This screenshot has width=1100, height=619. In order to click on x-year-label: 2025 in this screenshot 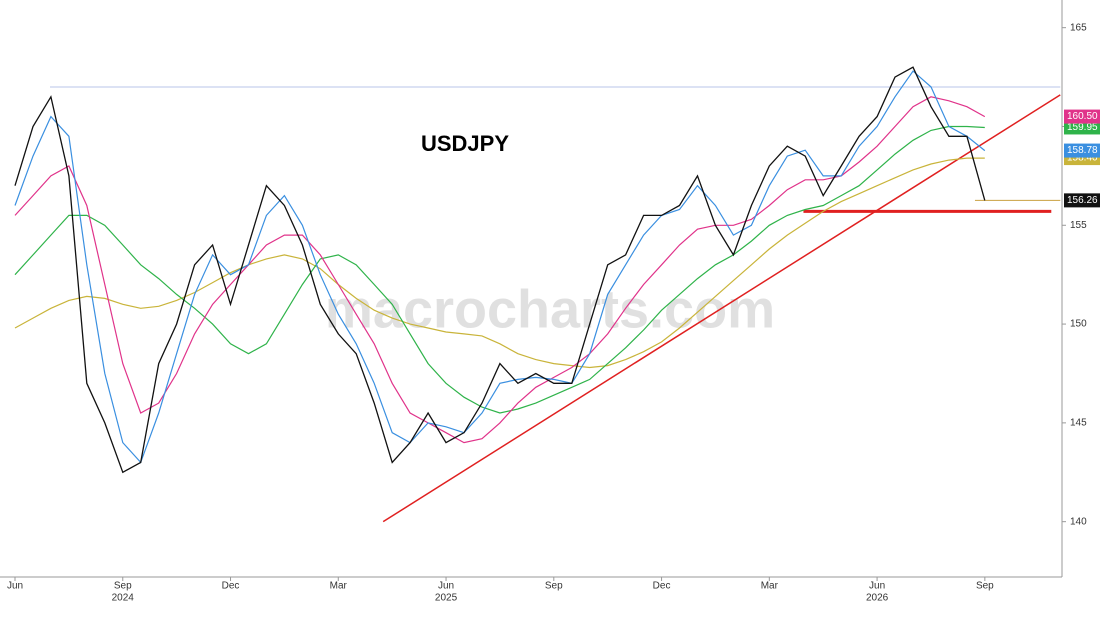, I will do `click(446, 598)`.